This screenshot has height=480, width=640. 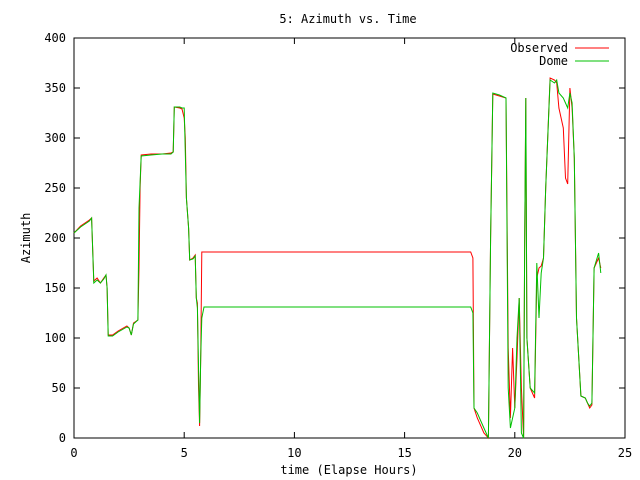 What do you see at coordinates (347, 19) in the screenshot?
I see `chart-title: 5: Azimuth vs. Time` at bounding box center [347, 19].